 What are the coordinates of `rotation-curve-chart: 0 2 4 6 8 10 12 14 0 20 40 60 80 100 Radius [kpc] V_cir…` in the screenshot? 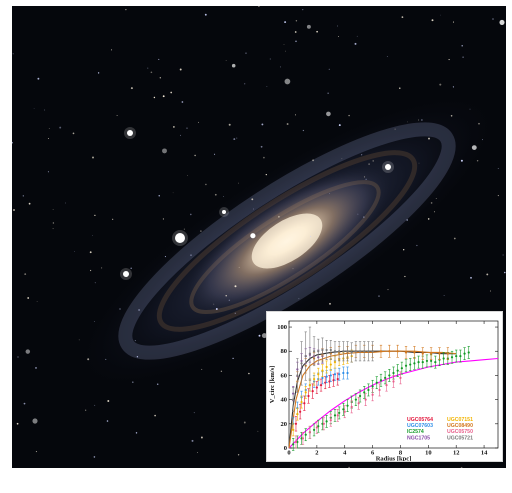 It's located at (384, 390).